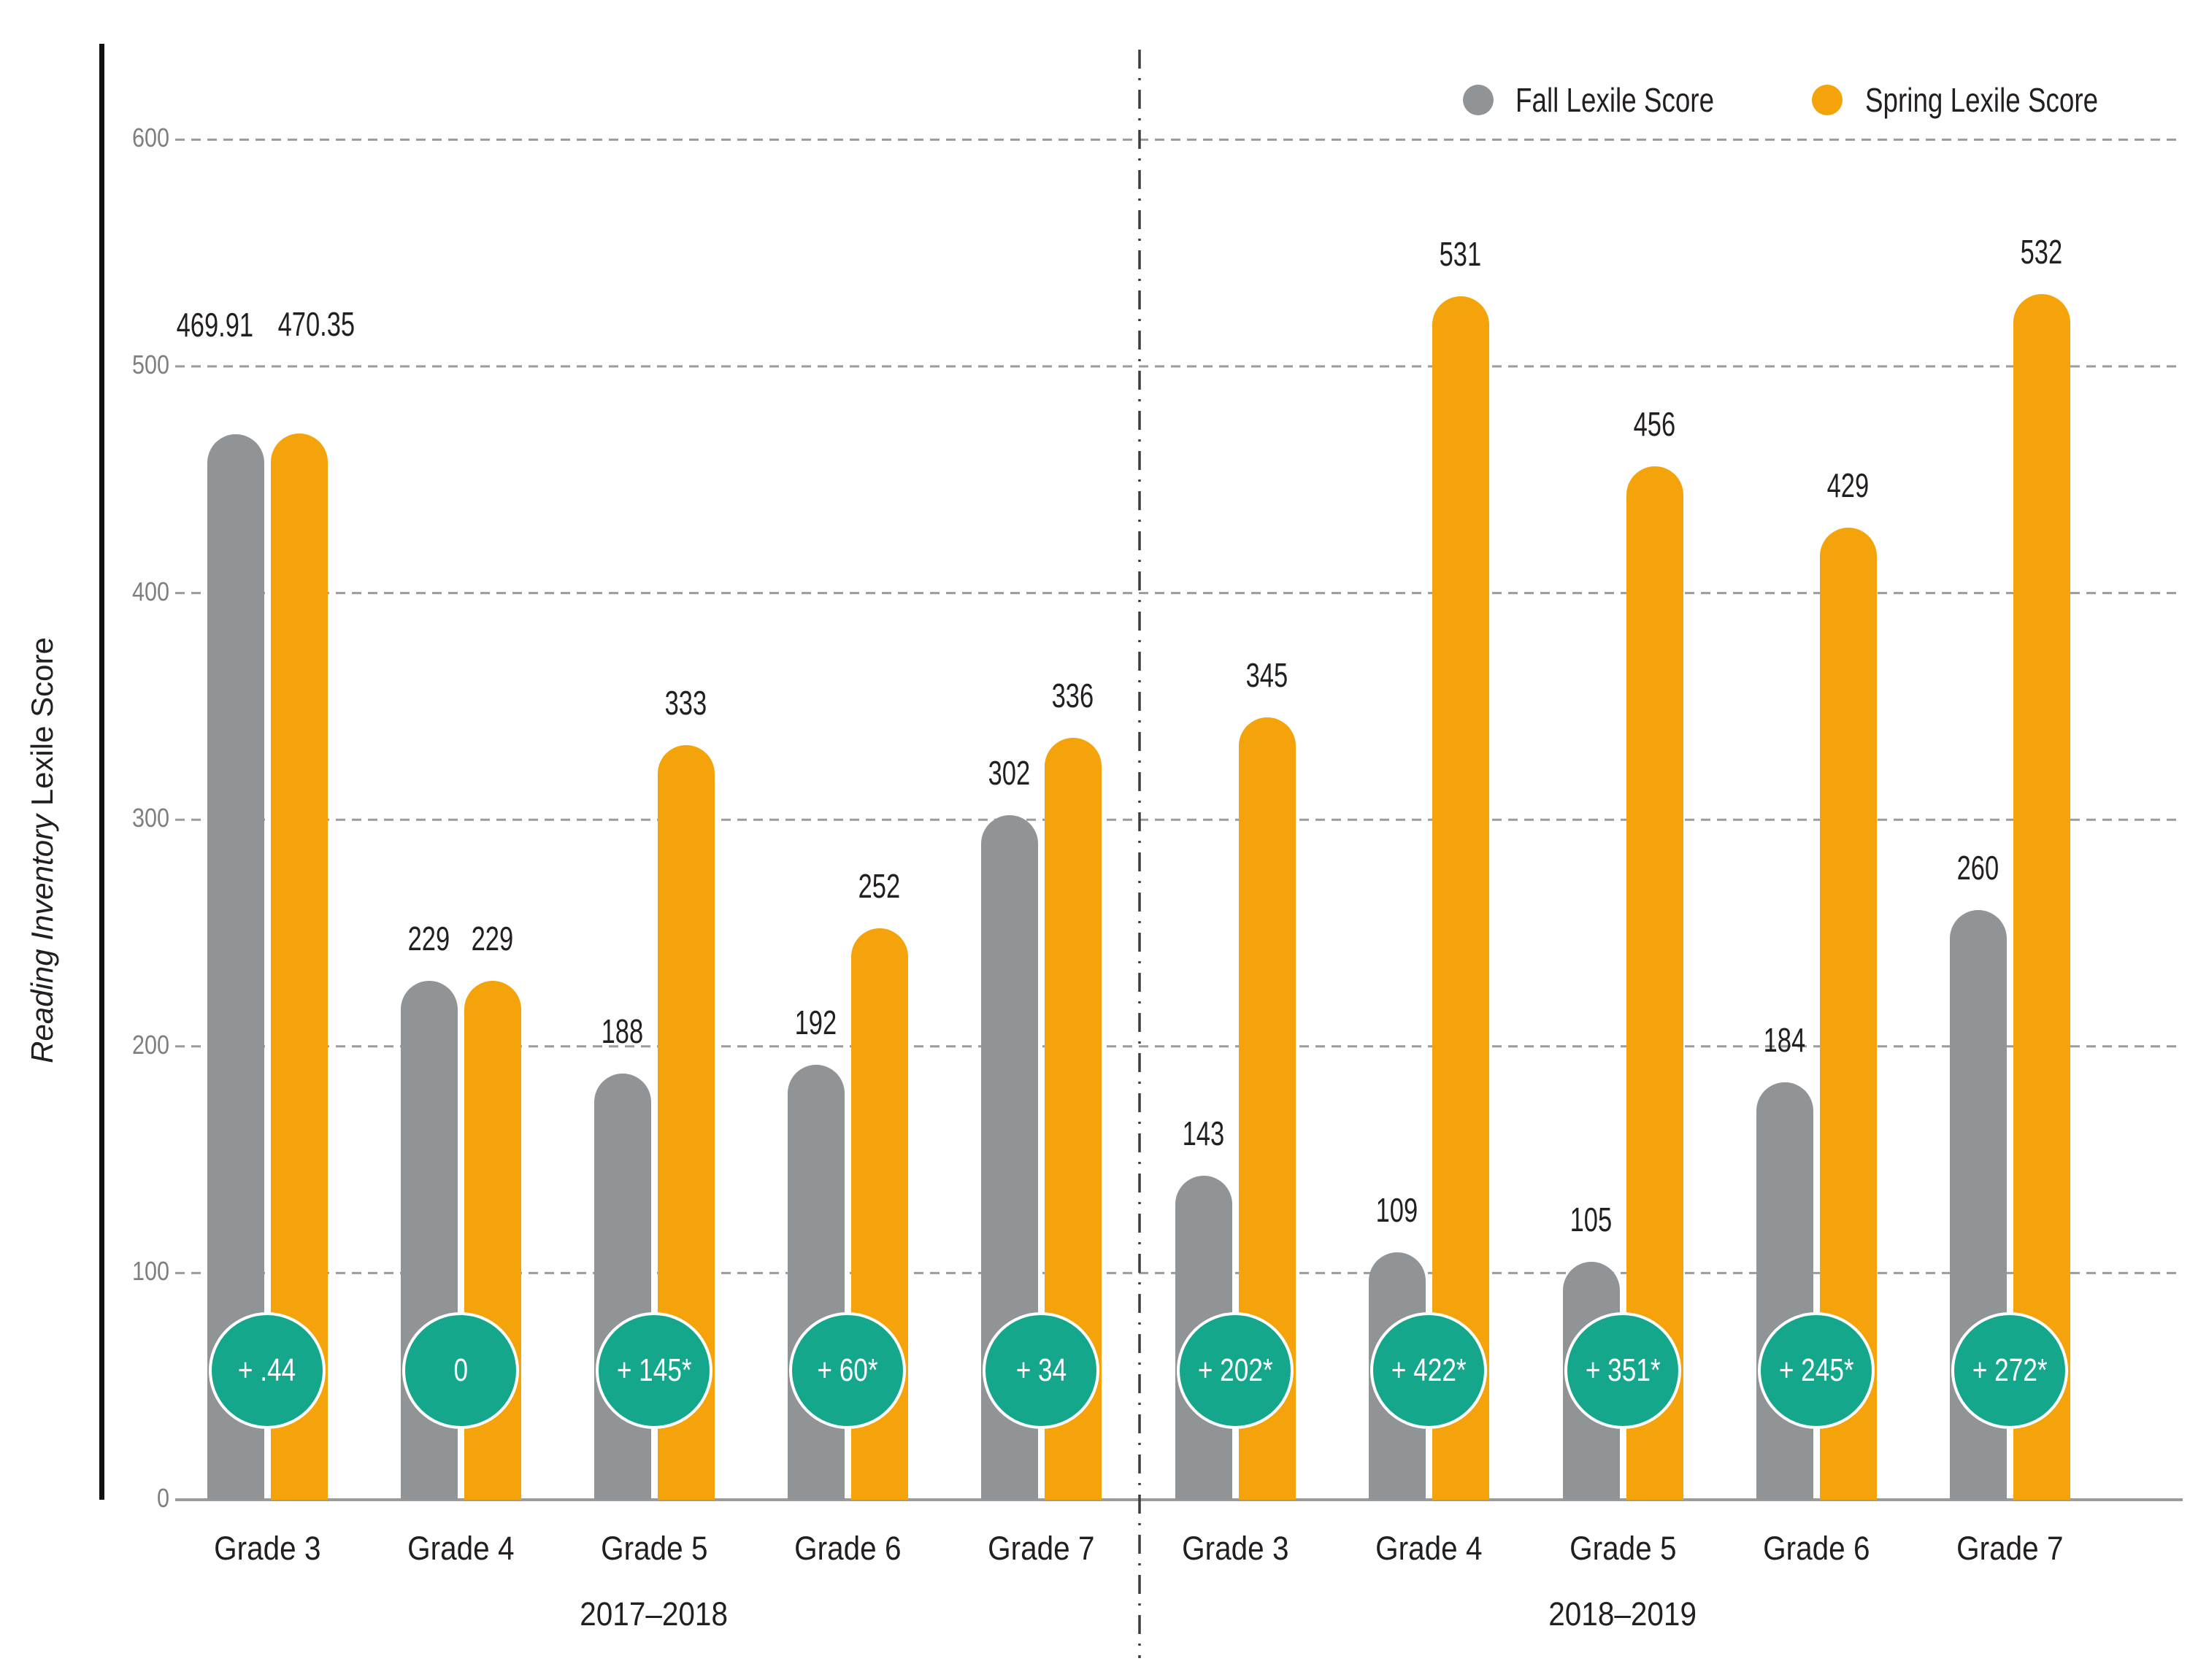  What do you see at coordinates (1429, 1548) in the screenshot?
I see `x-label-2018–2019-Grade 4: Grade 4` at bounding box center [1429, 1548].